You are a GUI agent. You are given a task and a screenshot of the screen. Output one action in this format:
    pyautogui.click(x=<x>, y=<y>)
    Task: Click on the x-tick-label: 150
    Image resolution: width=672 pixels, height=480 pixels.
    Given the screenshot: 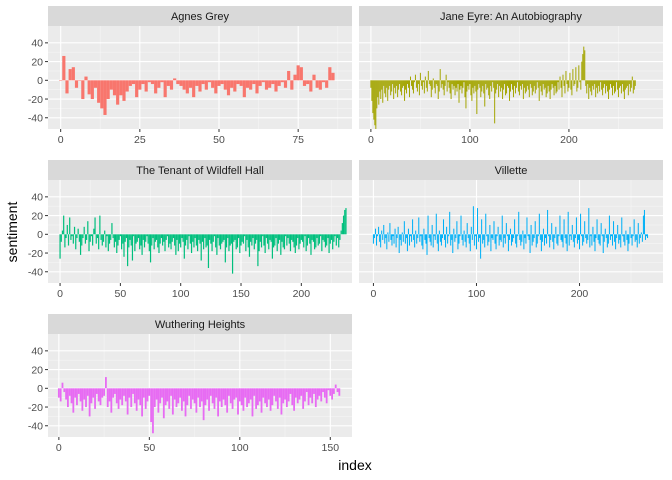 What is the action you would take?
    pyautogui.click(x=331, y=448)
    